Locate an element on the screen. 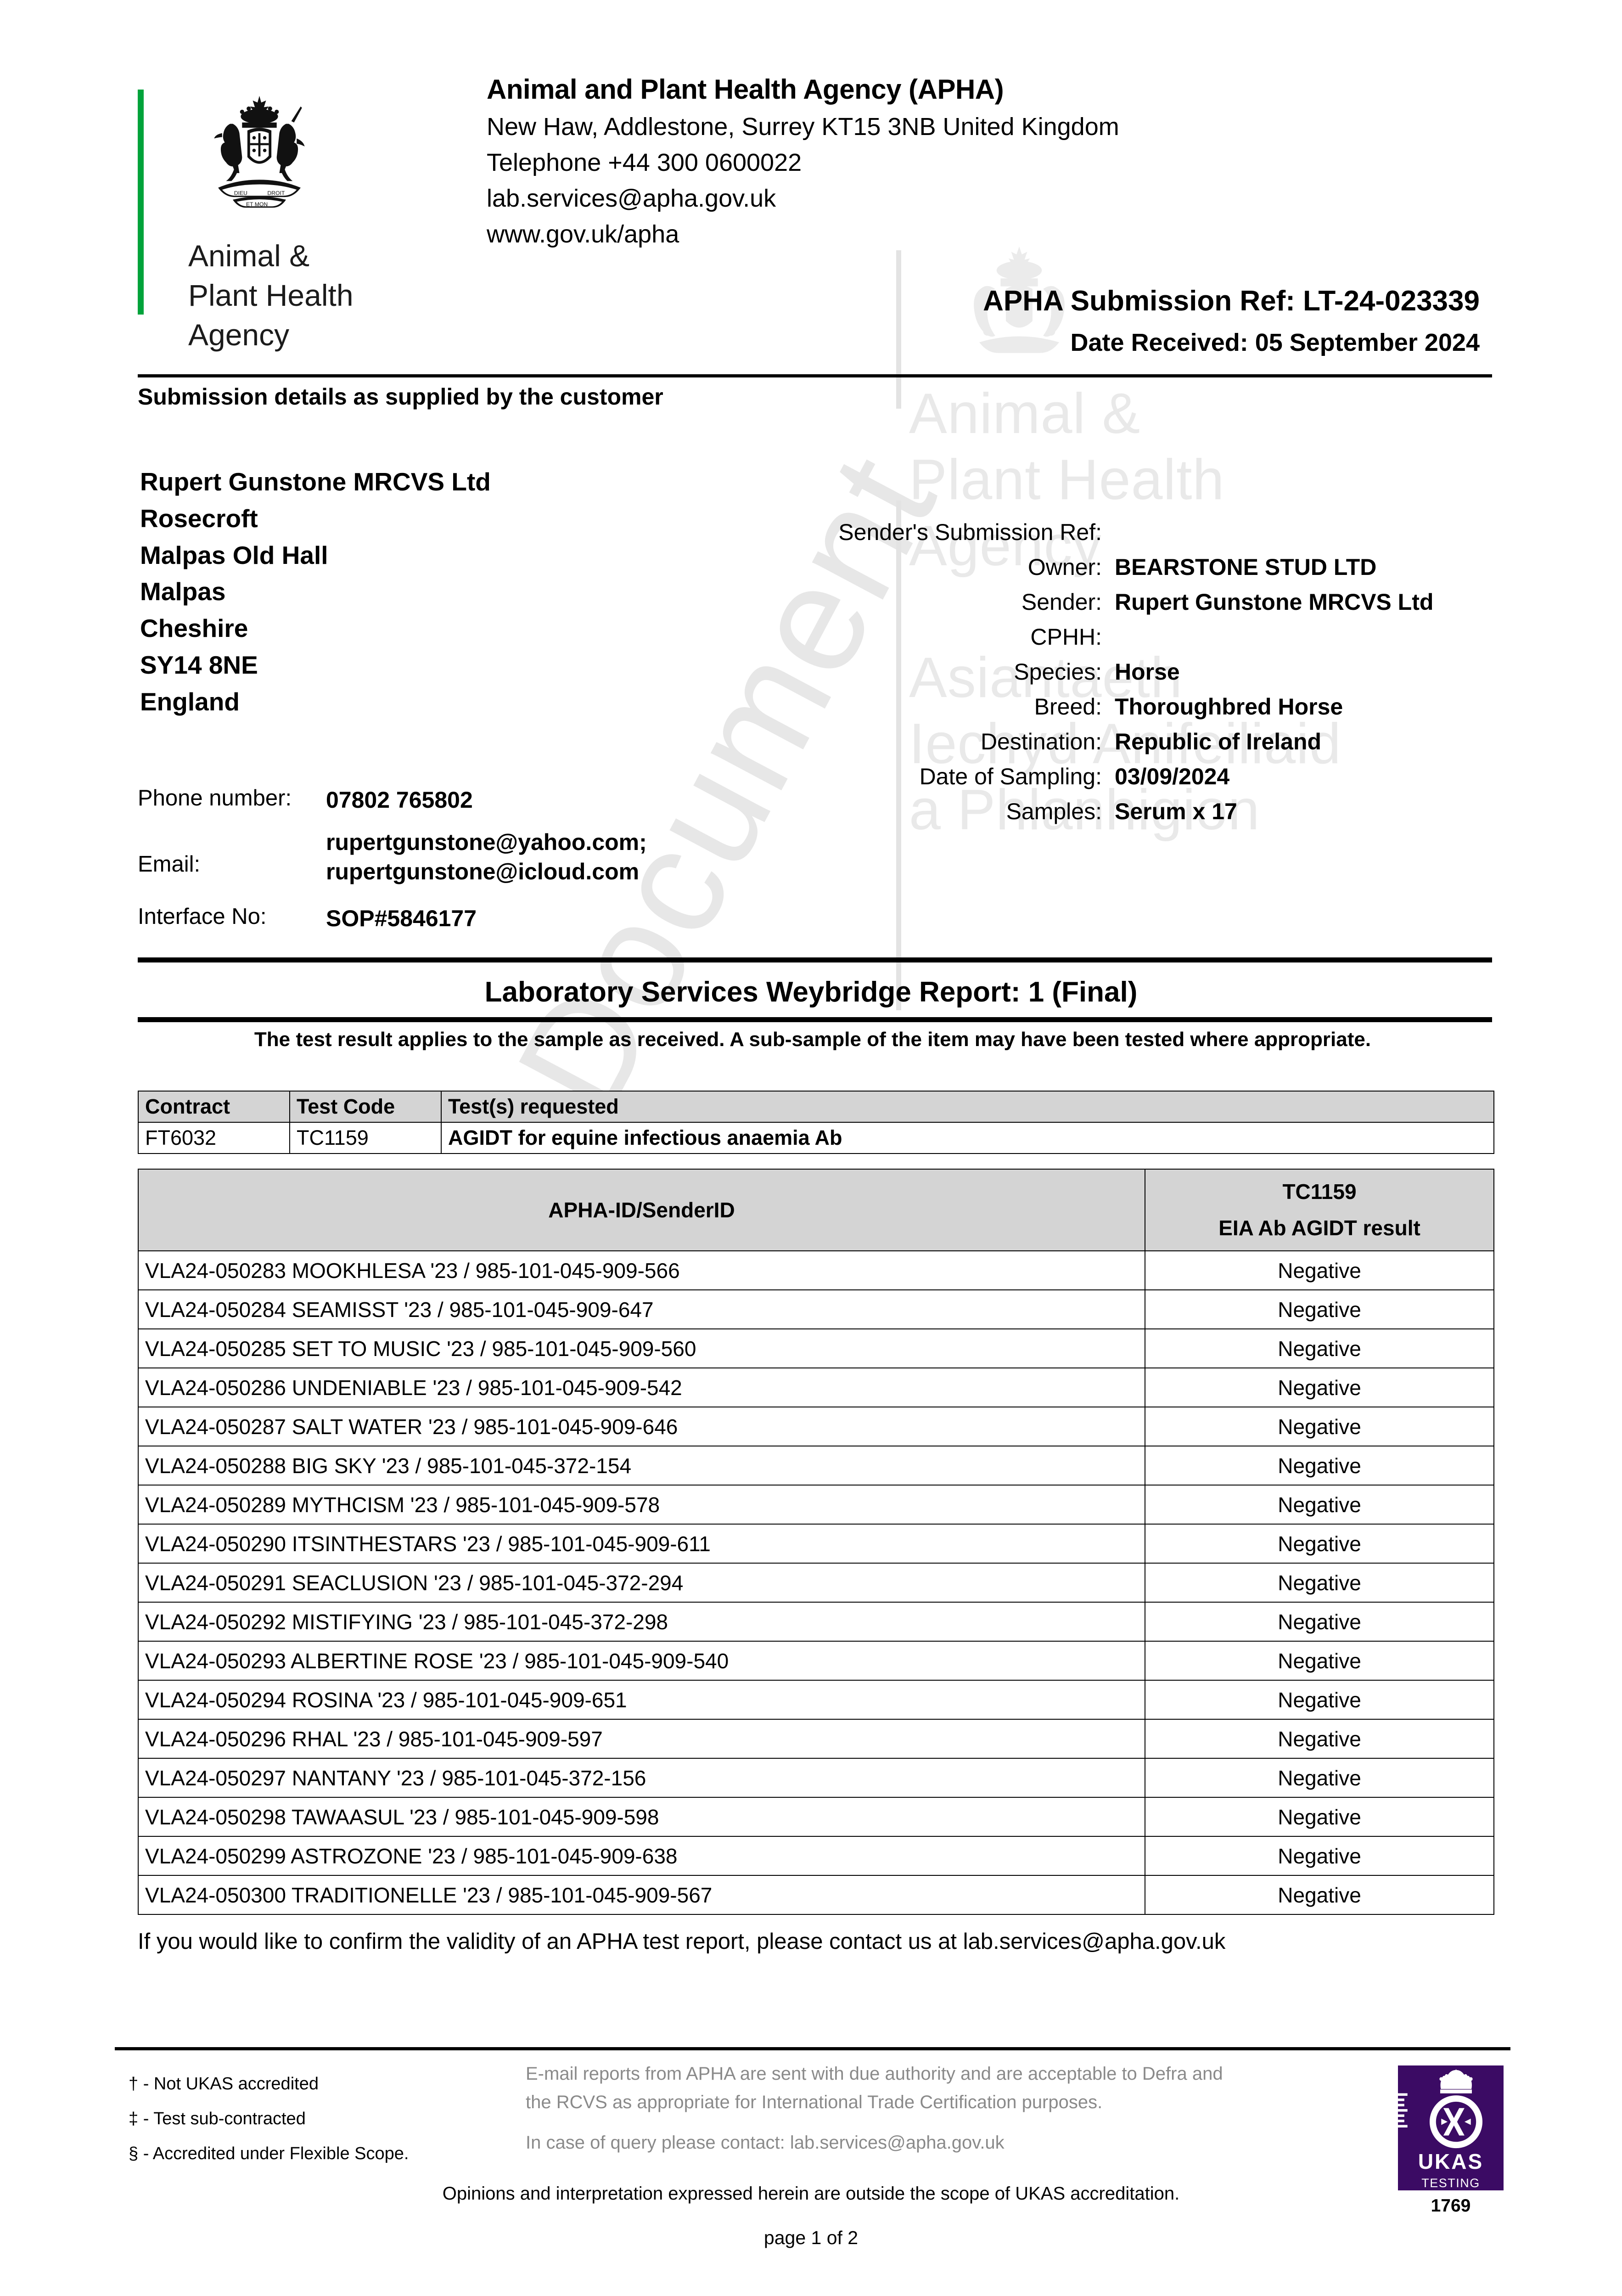  logo-green-bar is located at coordinates (141, 202).